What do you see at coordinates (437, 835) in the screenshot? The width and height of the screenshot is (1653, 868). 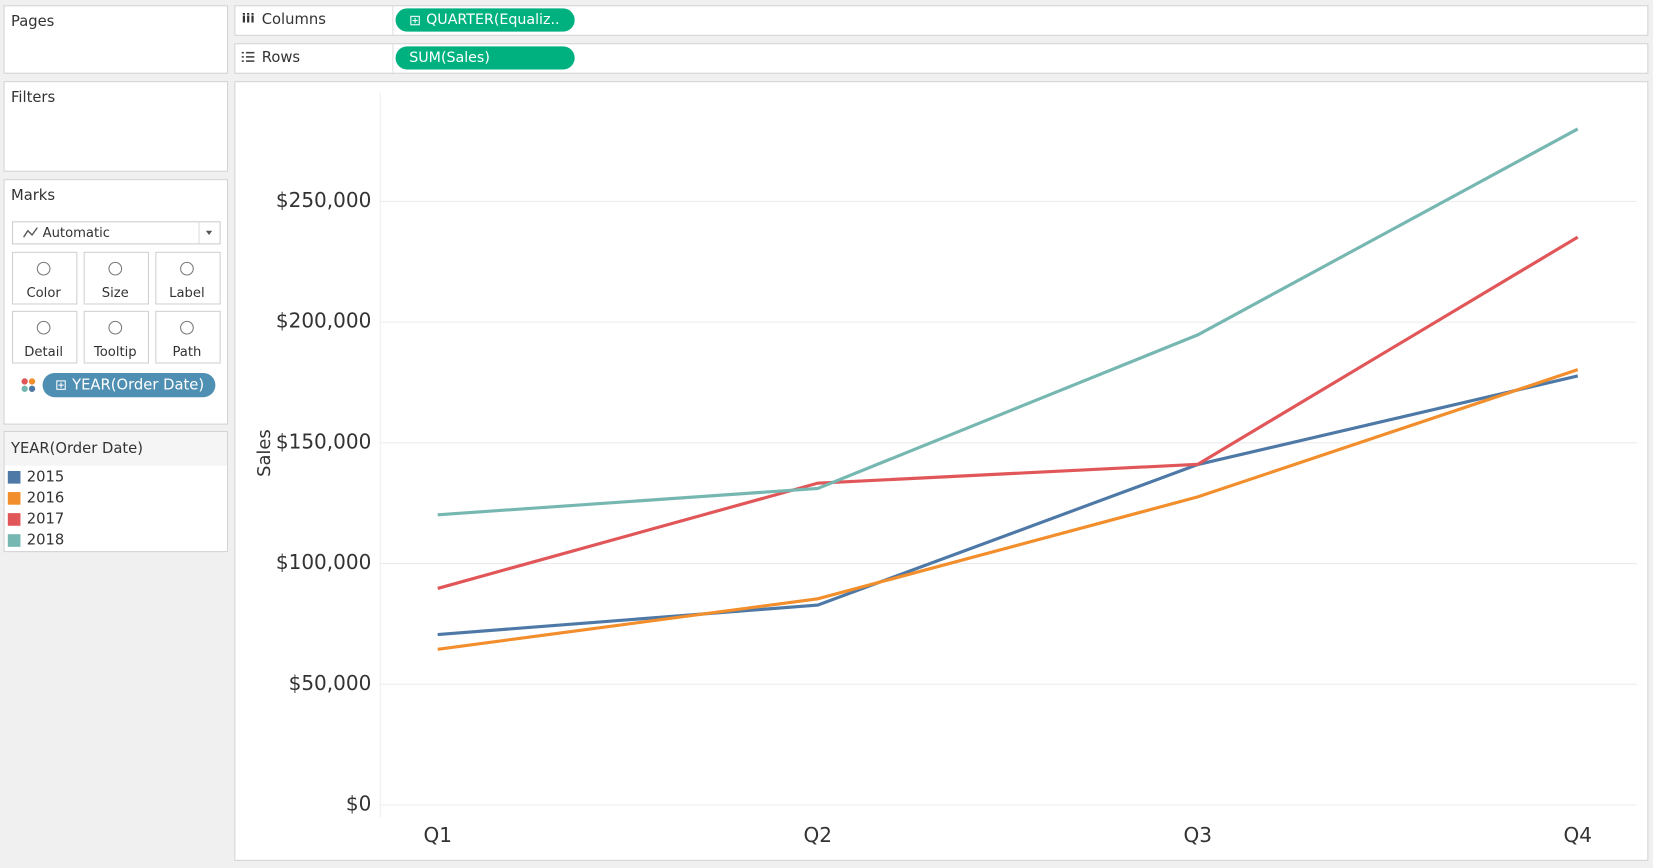 I see `x-tick-label: Q1` at bounding box center [437, 835].